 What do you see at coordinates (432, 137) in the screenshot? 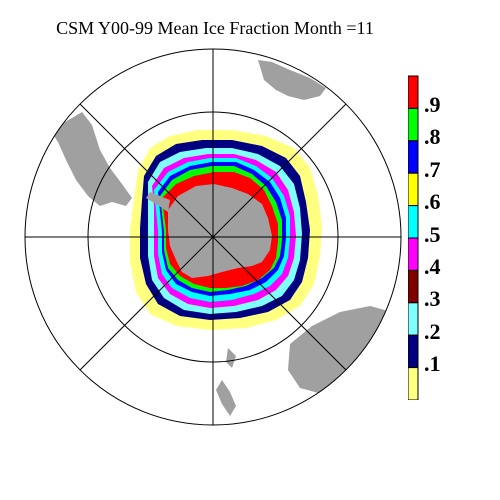
I see `legend-label: .8` at bounding box center [432, 137].